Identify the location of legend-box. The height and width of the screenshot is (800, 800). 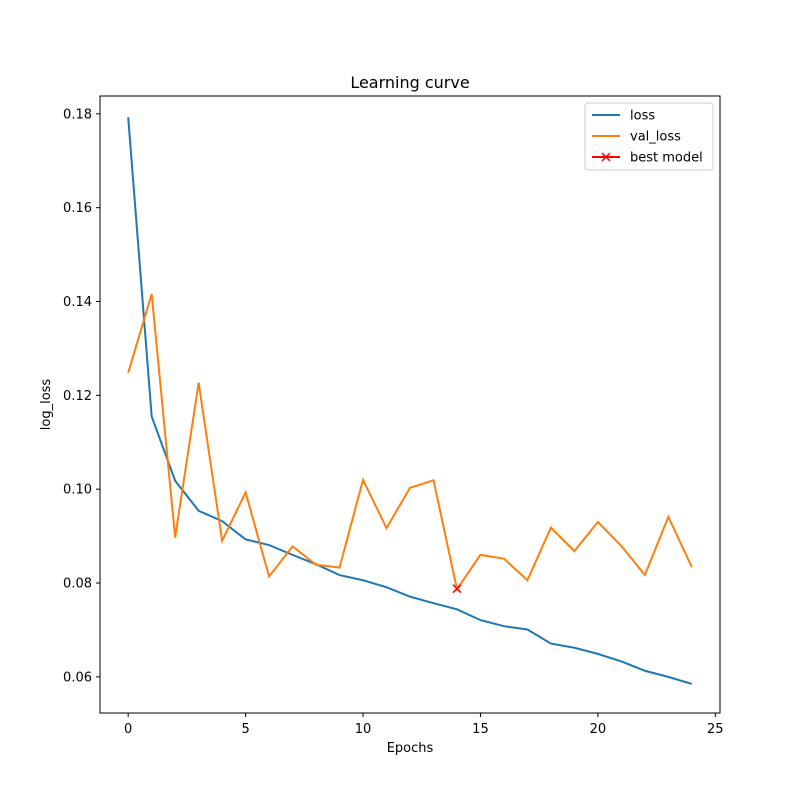
(649, 136).